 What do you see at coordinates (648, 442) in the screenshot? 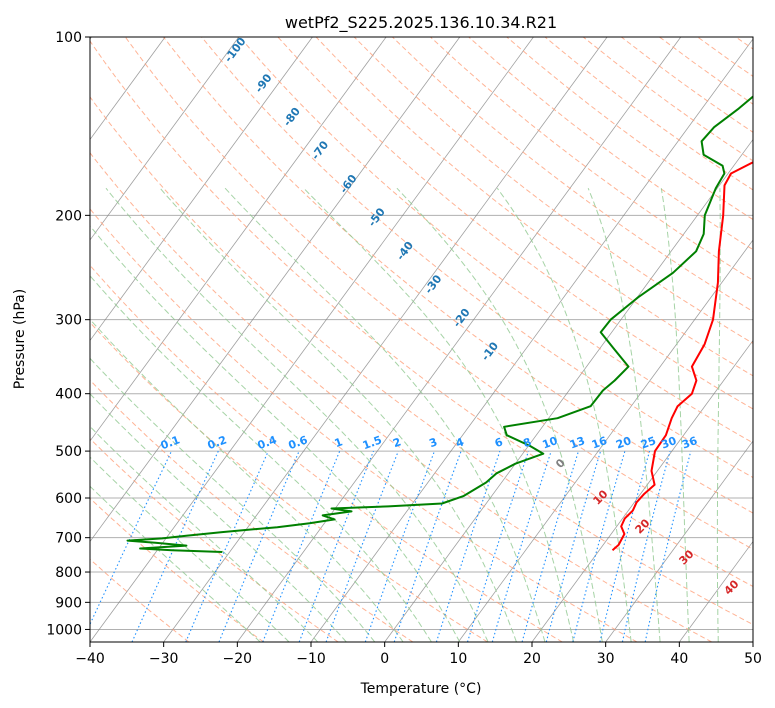
I see `mixing-ratio-label: 25` at bounding box center [648, 442].